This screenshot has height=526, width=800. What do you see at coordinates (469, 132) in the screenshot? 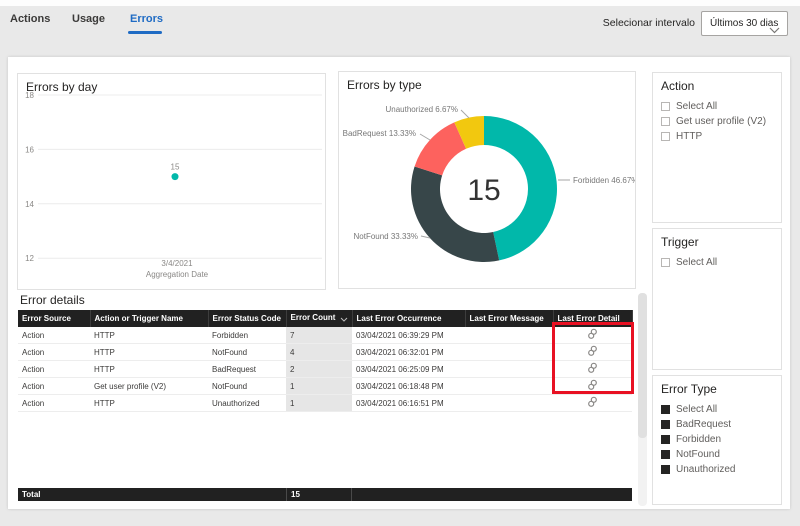
I see `donut-slice-unauthorized` at bounding box center [469, 132].